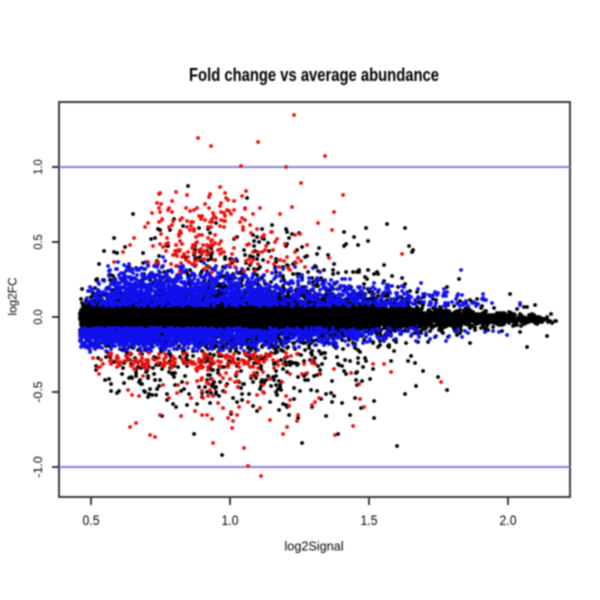 This screenshot has width=600, height=600. What do you see at coordinates (38, 392) in the screenshot?
I see `svg-text: -0.5` at bounding box center [38, 392].